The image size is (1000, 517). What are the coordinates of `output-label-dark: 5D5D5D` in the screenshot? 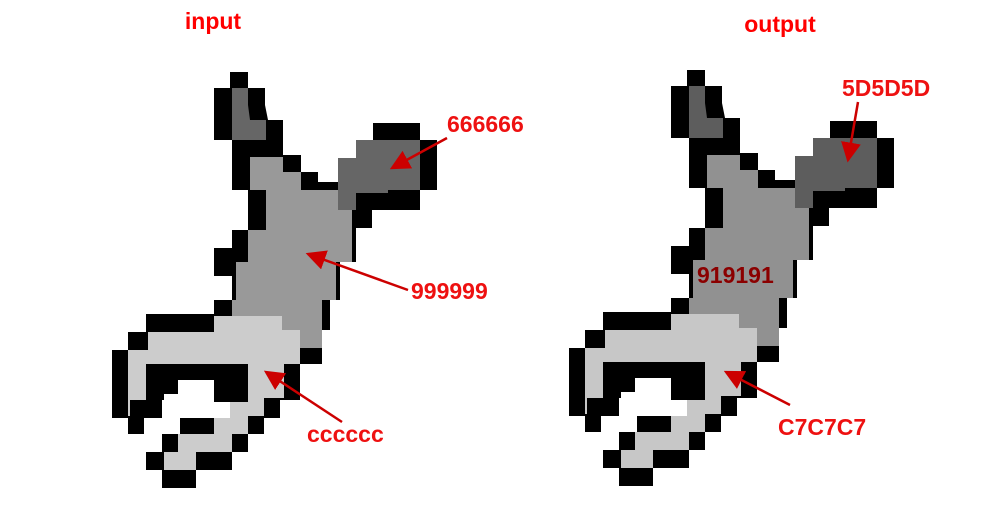 It's located at (886, 88).